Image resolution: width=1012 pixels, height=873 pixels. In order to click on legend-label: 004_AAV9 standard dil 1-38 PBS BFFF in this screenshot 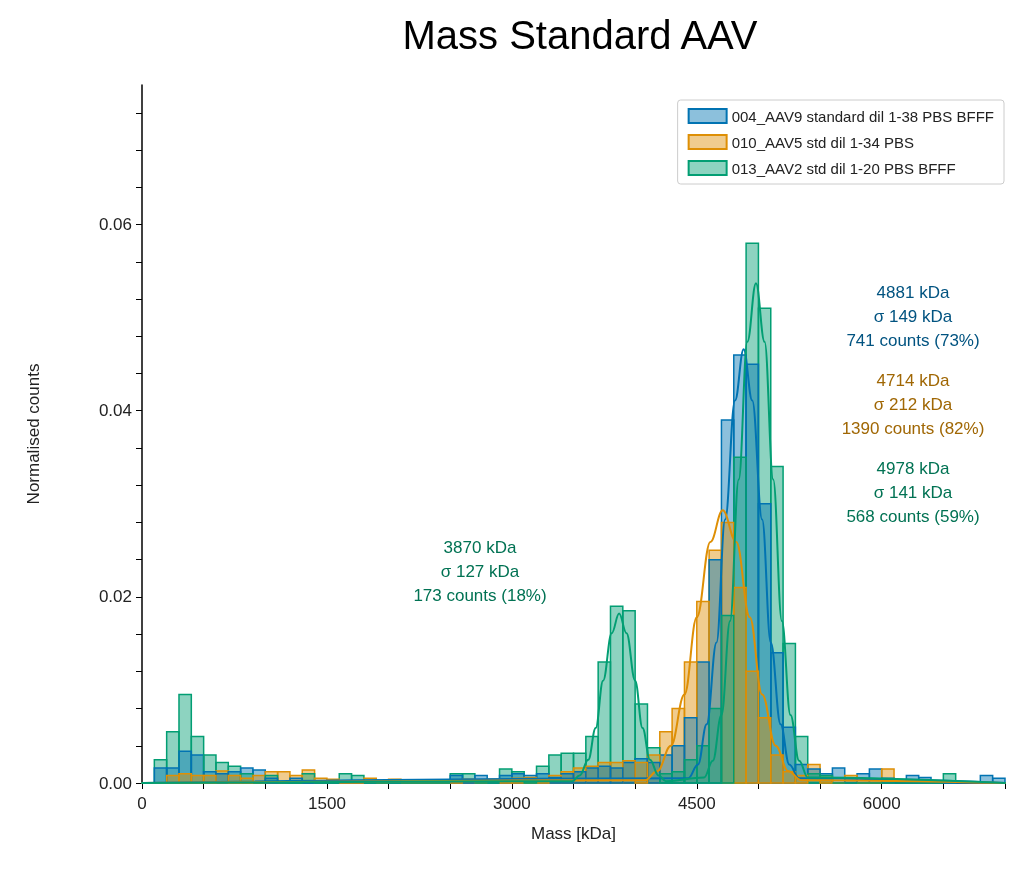, I will do `click(863, 116)`.